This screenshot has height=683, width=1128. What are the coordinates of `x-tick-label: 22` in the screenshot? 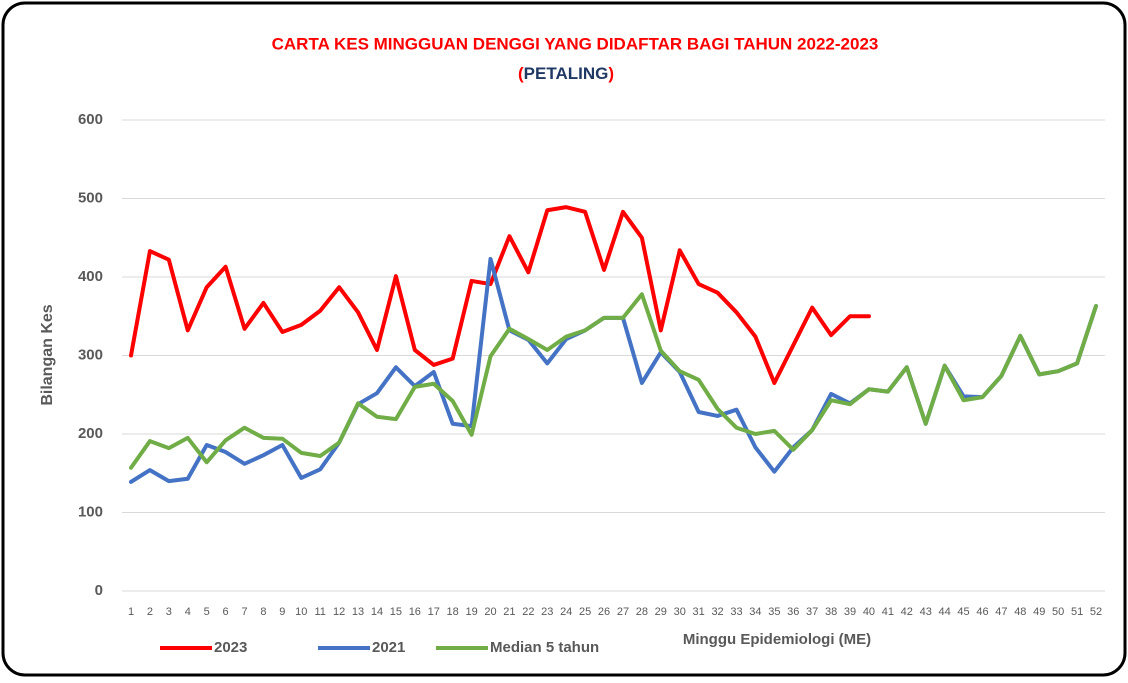 It's located at (528, 612).